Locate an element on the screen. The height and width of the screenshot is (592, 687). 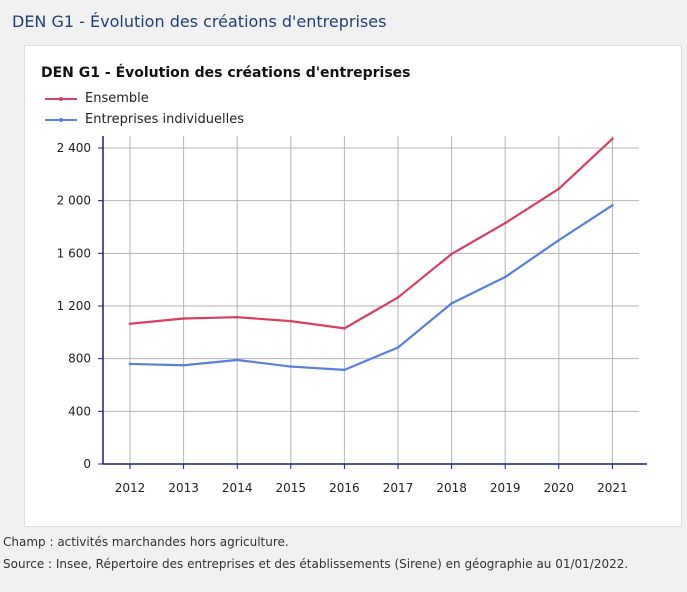
data-point-individuelles-2015 is located at coordinates (291, 366).